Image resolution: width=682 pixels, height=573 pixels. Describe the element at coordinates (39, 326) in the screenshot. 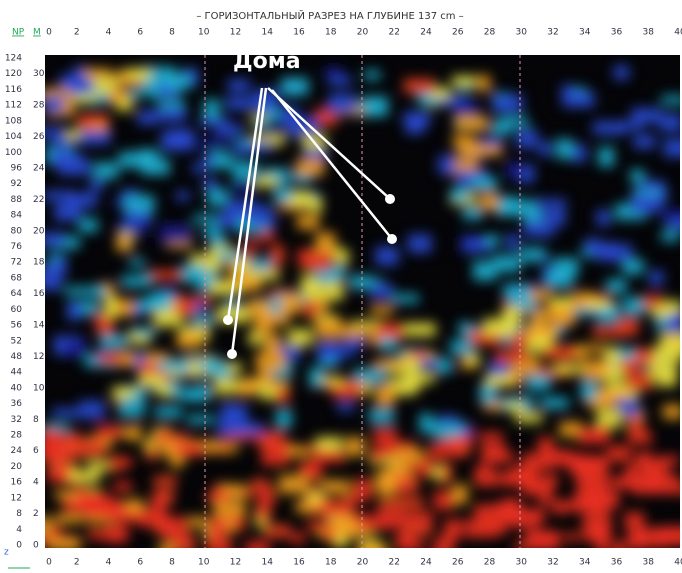

I see `m-label: 14` at that location.